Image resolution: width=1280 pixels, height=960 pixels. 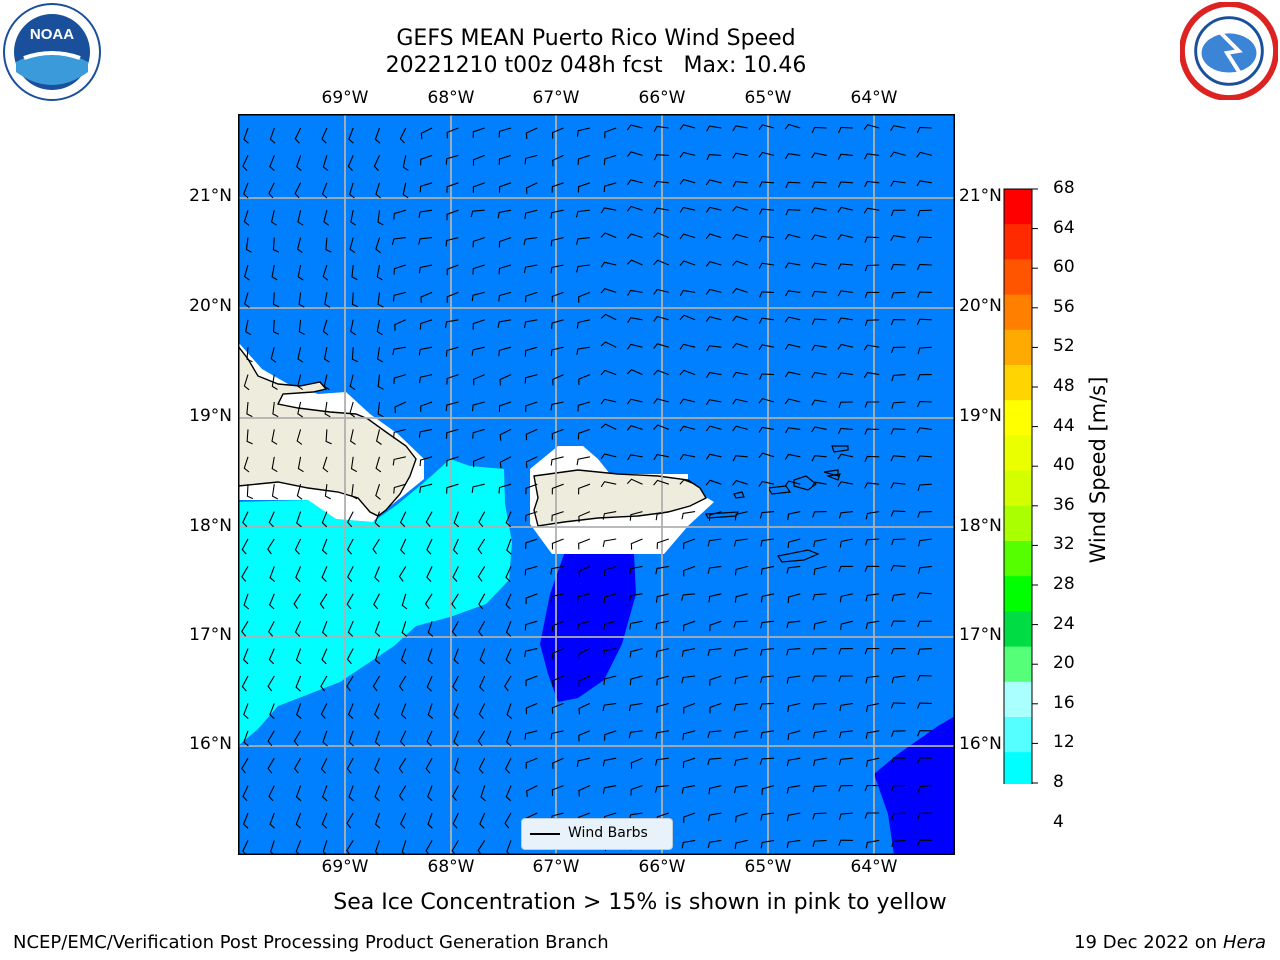 What do you see at coordinates (52, 52) in the screenshot?
I see `noaa-logo: NOAA` at bounding box center [52, 52].